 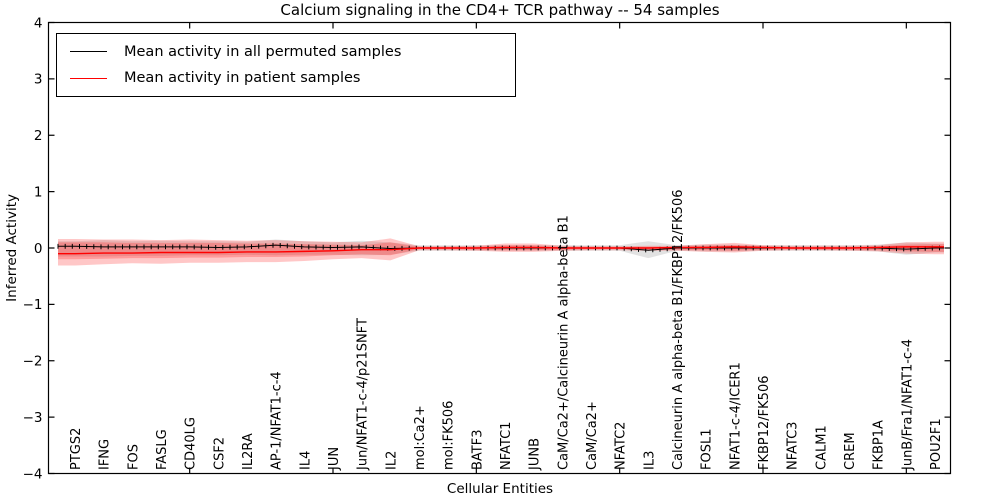 What do you see at coordinates (305, 460) in the screenshot?
I see `x-tick-label: IL4` at bounding box center [305, 460].